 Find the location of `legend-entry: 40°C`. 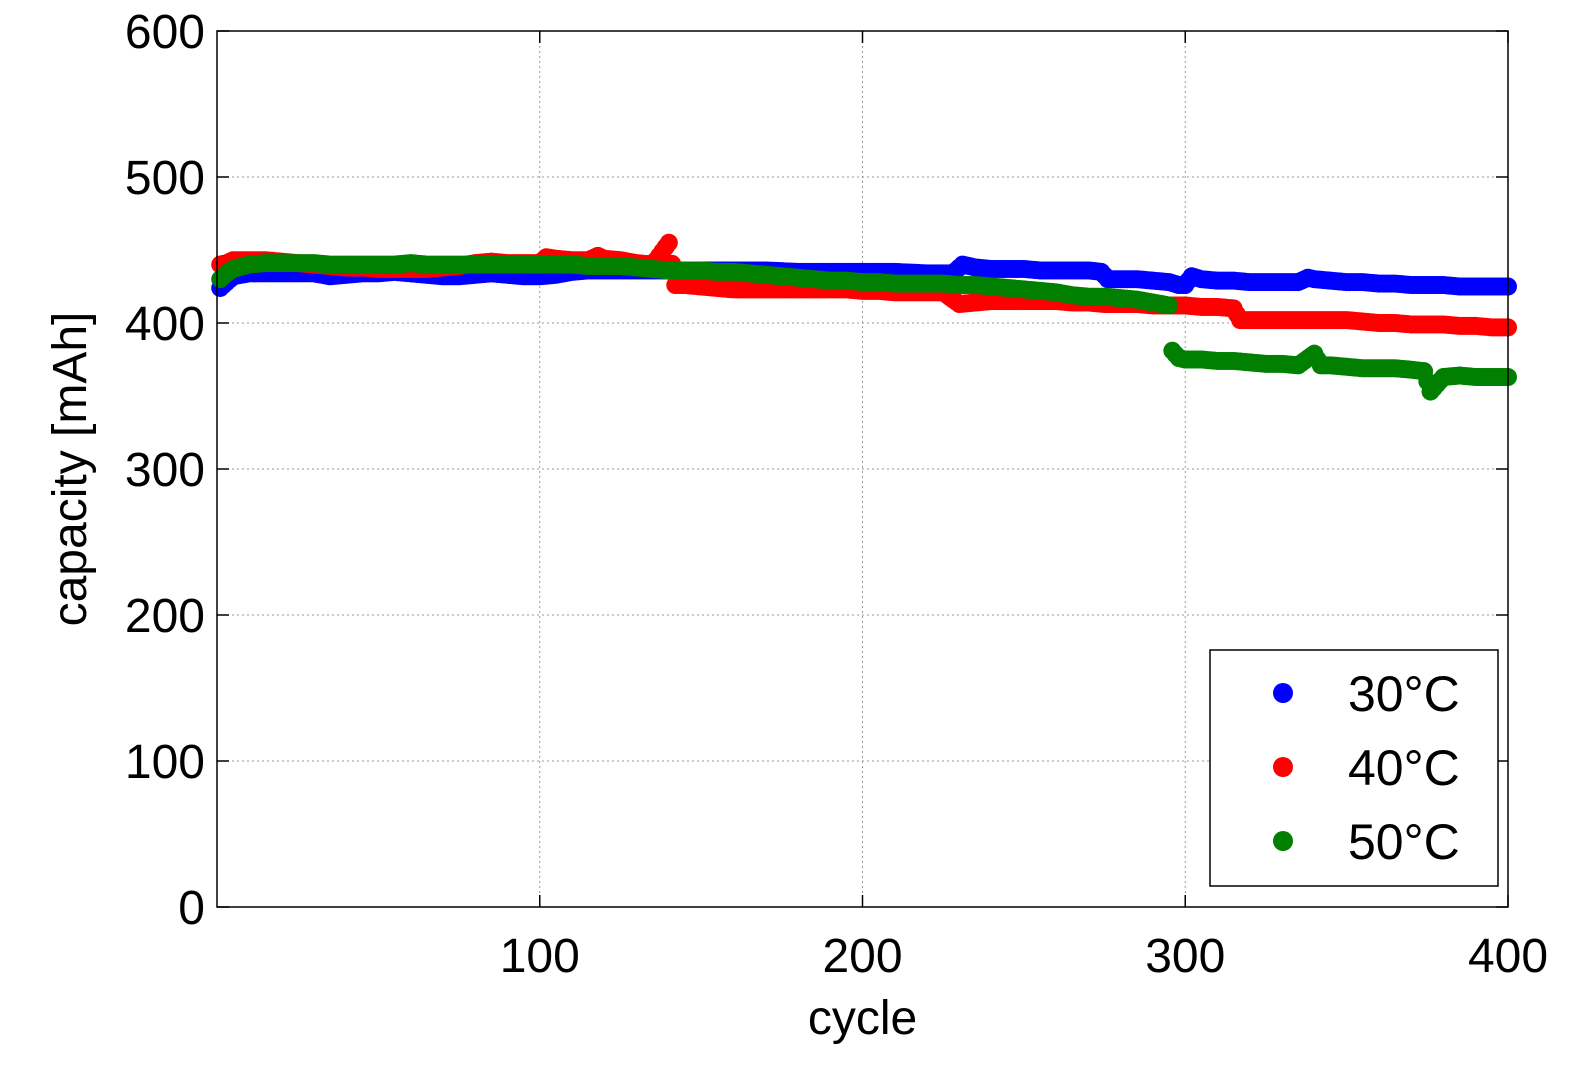

legend-entry: 40°C is located at coordinates (1366, 768).